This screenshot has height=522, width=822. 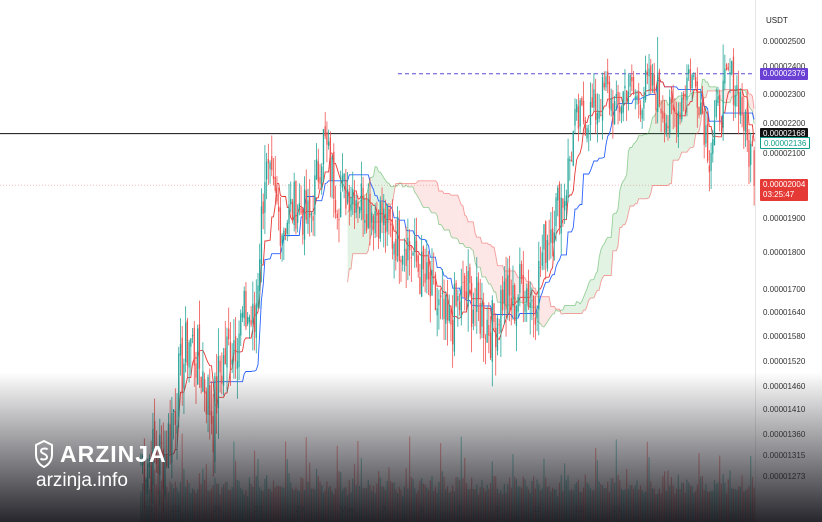 I want to click on bar-countdown: 03:25:47, so click(x=779, y=195).